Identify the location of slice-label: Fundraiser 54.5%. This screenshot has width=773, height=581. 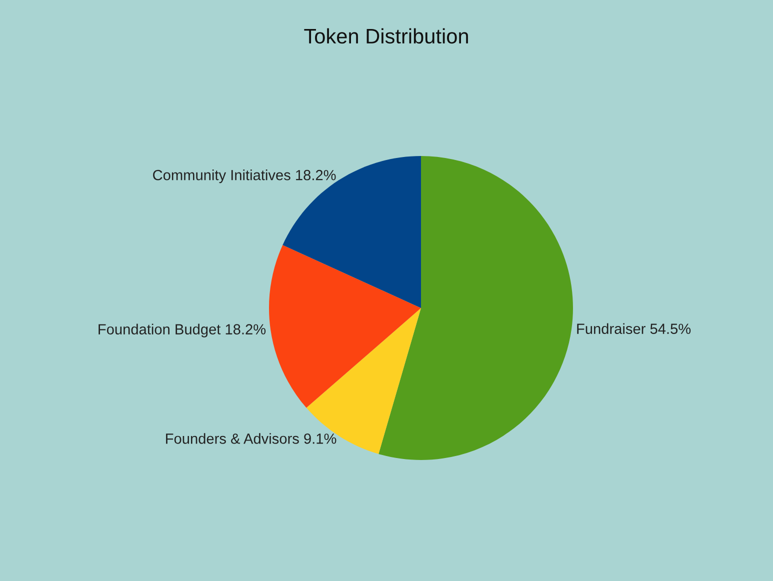
(634, 328).